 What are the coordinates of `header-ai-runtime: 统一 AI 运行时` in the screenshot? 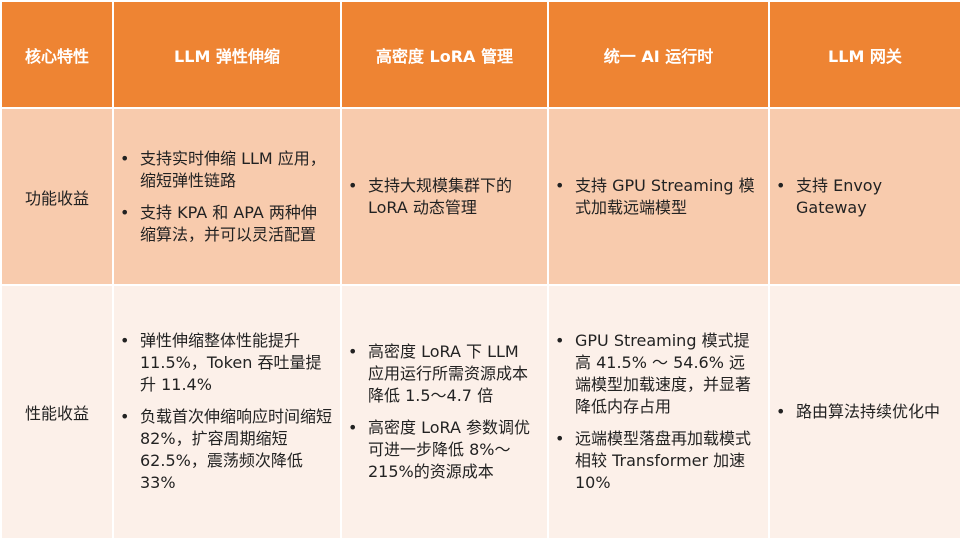 It's located at (658, 54).